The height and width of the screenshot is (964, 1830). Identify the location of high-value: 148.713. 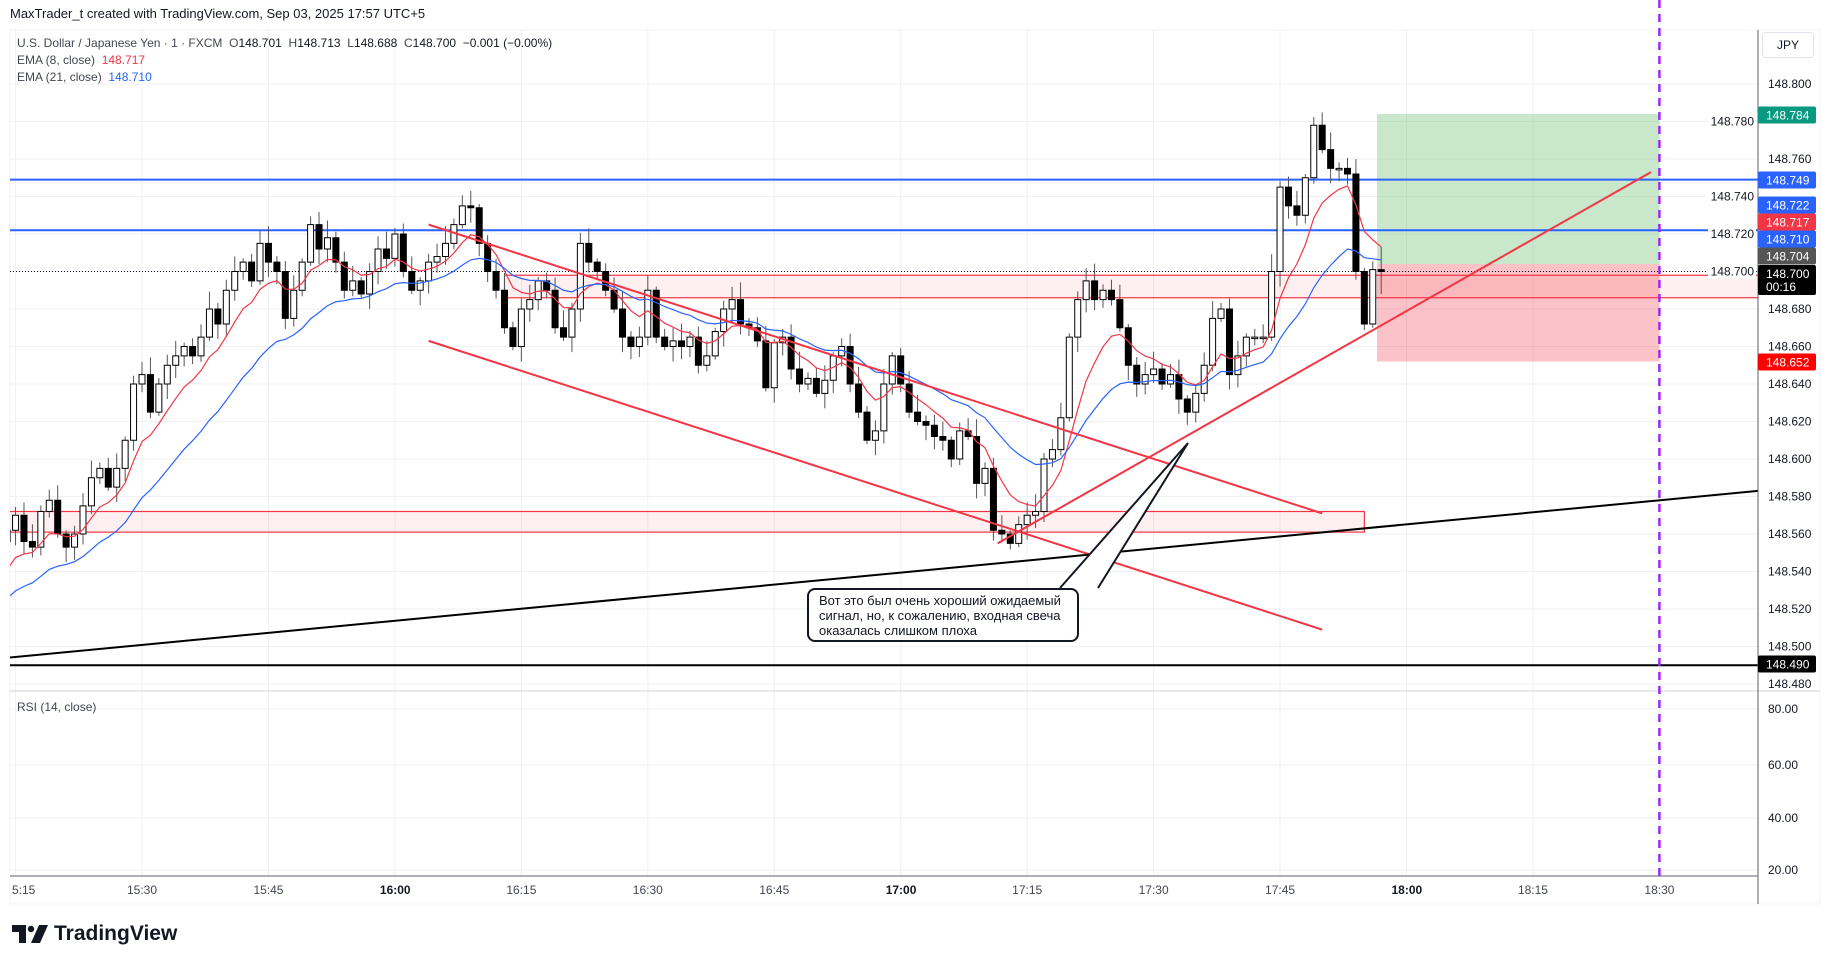
(319, 43).